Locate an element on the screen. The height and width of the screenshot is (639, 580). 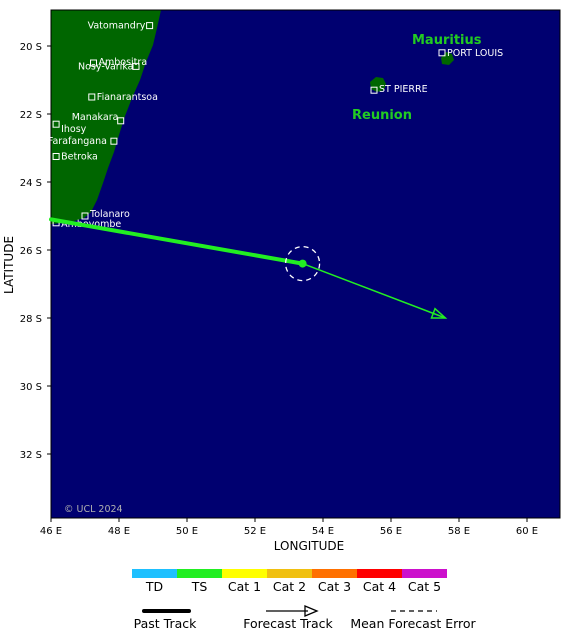
x-tick-label: 58 E is located at coordinates (459, 531).